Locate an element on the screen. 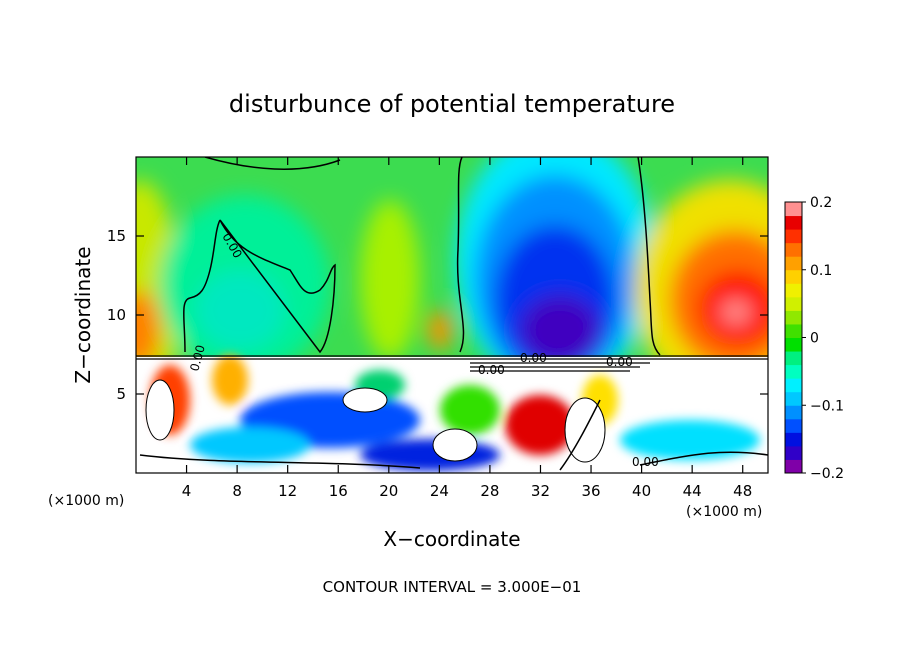 The width and height of the screenshot is (904, 654). x-unit-left: (×1000 m) is located at coordinates (86, 501).